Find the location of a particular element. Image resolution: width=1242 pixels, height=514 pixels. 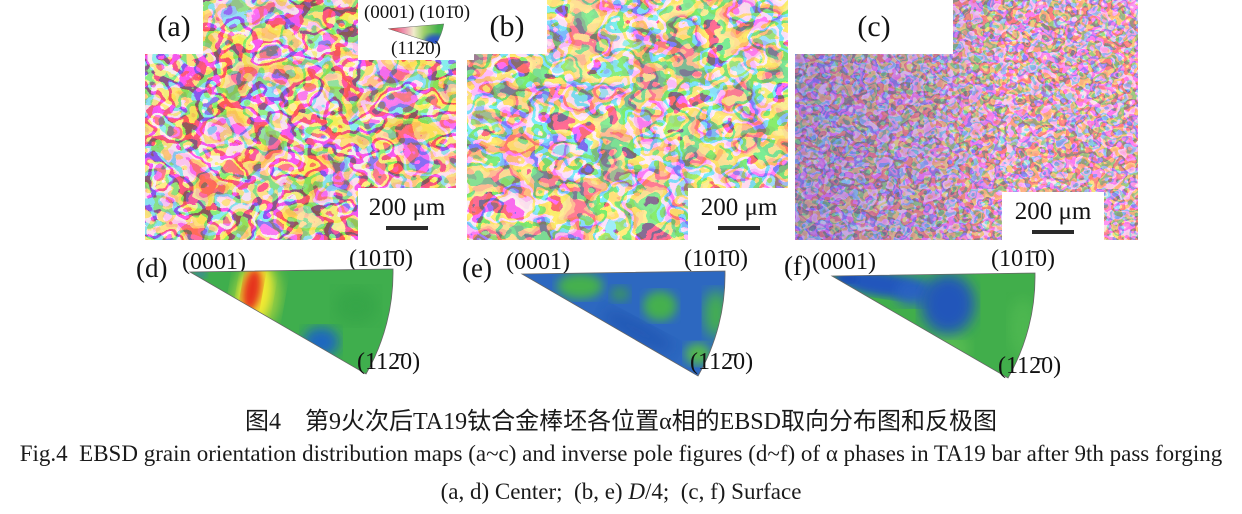

caption-chinese: 图4 第9火次后TA19钛合金棒坯各位置α相的EBSD取向分布图和反极图 is located at coordinates (621, 422).